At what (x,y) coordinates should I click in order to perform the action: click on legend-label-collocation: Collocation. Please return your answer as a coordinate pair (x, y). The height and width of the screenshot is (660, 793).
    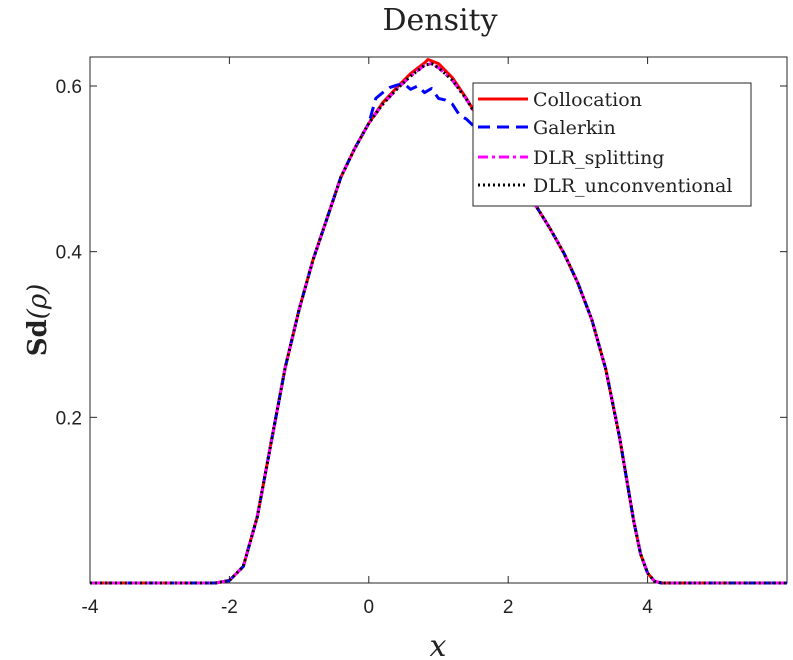
    Looking at the image, I should click on (587, 100).